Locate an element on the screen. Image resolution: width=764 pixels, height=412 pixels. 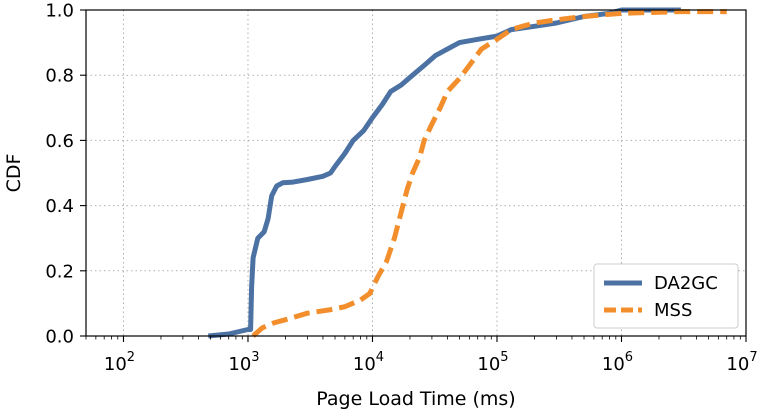
y-tick-label: 0.4 is located at coordinates (59, 206).